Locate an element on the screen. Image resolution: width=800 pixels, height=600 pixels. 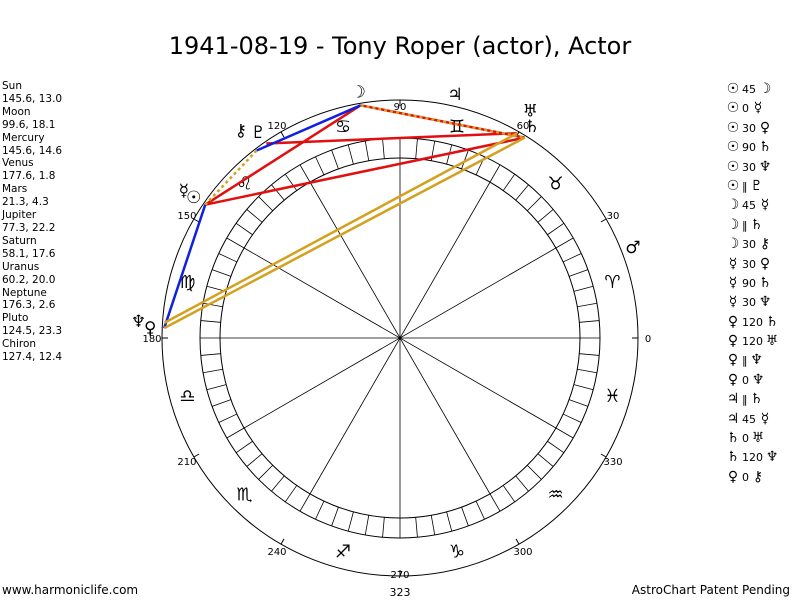
degree-label: 0 is located at coordinates (648, 339).